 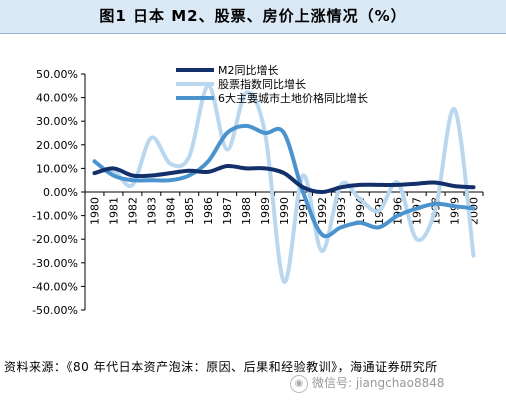 What do you see at coordinates (57, 168) in the screenshot?
I see `y-tick-label: 10.00%` at bounding box center [57, 168].